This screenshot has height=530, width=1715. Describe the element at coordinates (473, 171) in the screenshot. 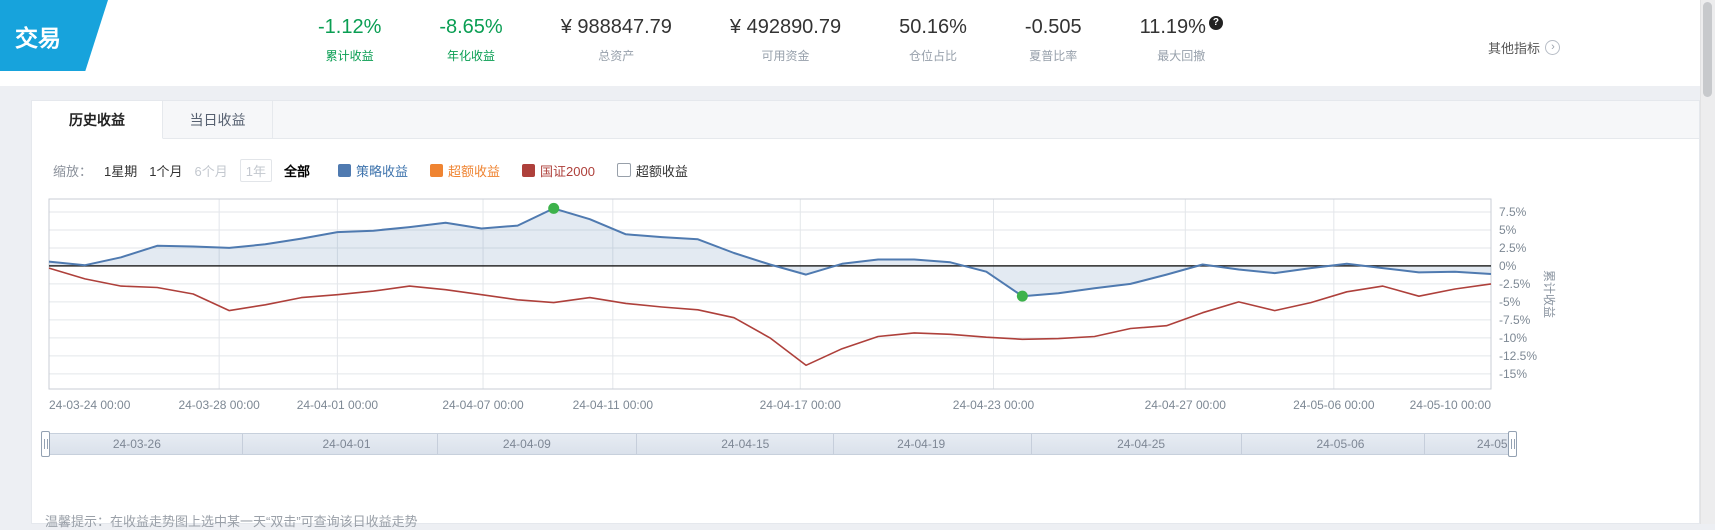

I see `legend-label: 超额收益` at that location.